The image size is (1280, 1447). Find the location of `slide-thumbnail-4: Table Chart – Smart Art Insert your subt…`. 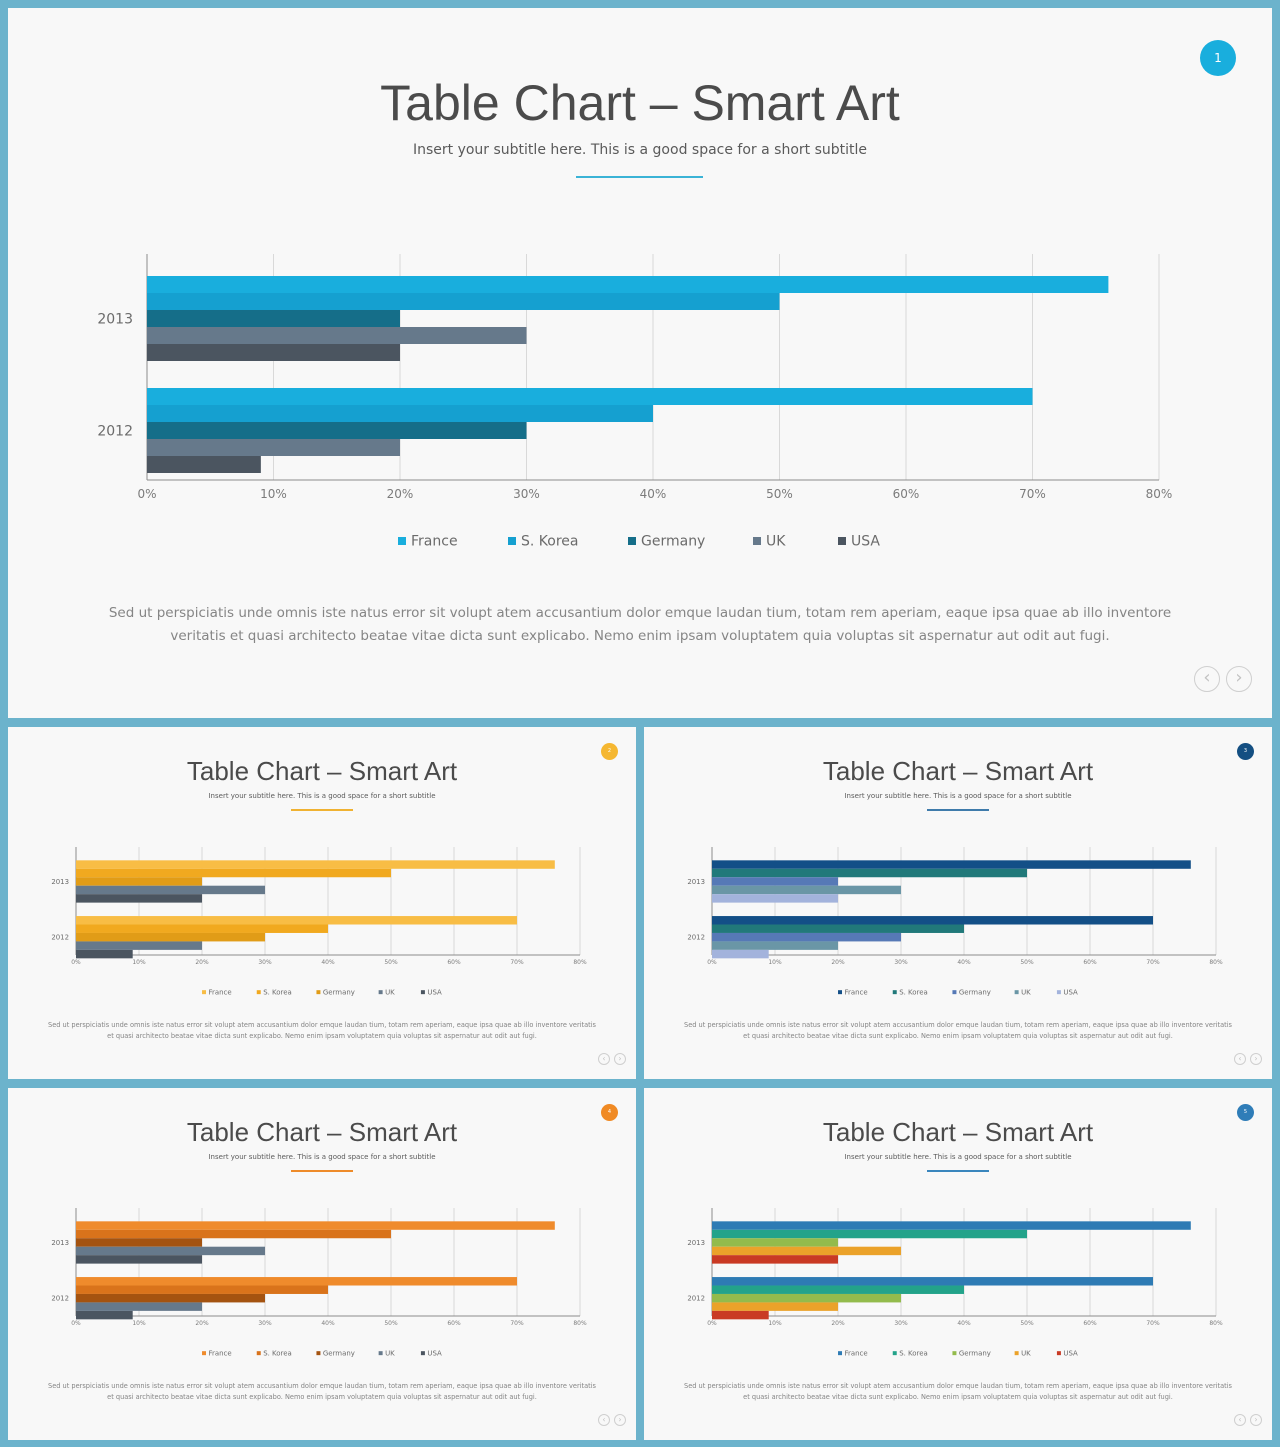

slide-thumbnail-4: Table Chart – Smart Art Insert your subt… is located at coordinates (322, 1264).